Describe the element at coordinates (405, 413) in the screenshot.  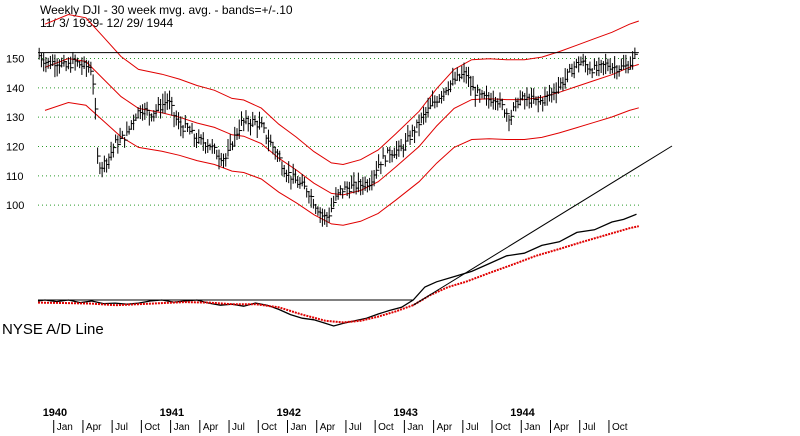
I see `year-label: 1943` at that location.